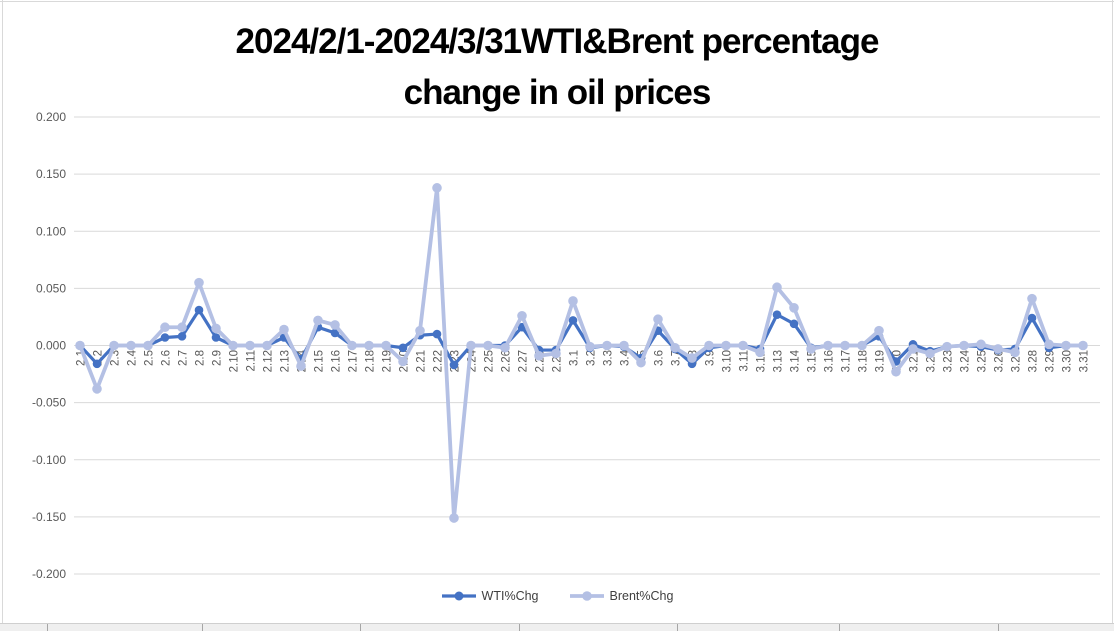 The height and width of the screenshot is (631, 1114). I want to click on x-axis-tick-label: 3.24, so click(966, 360).